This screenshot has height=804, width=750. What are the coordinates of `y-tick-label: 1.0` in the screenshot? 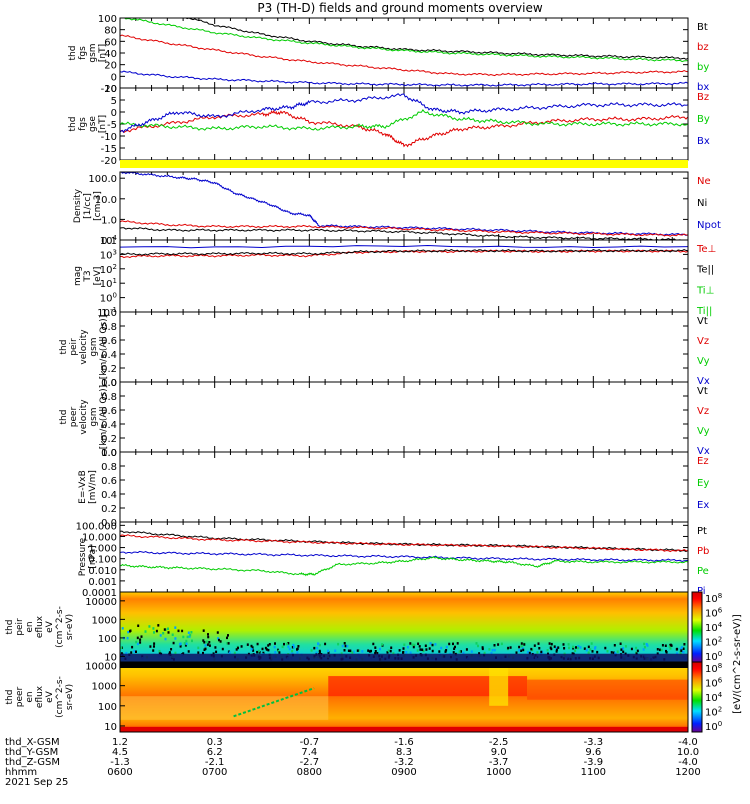 It's located at (109, 453).